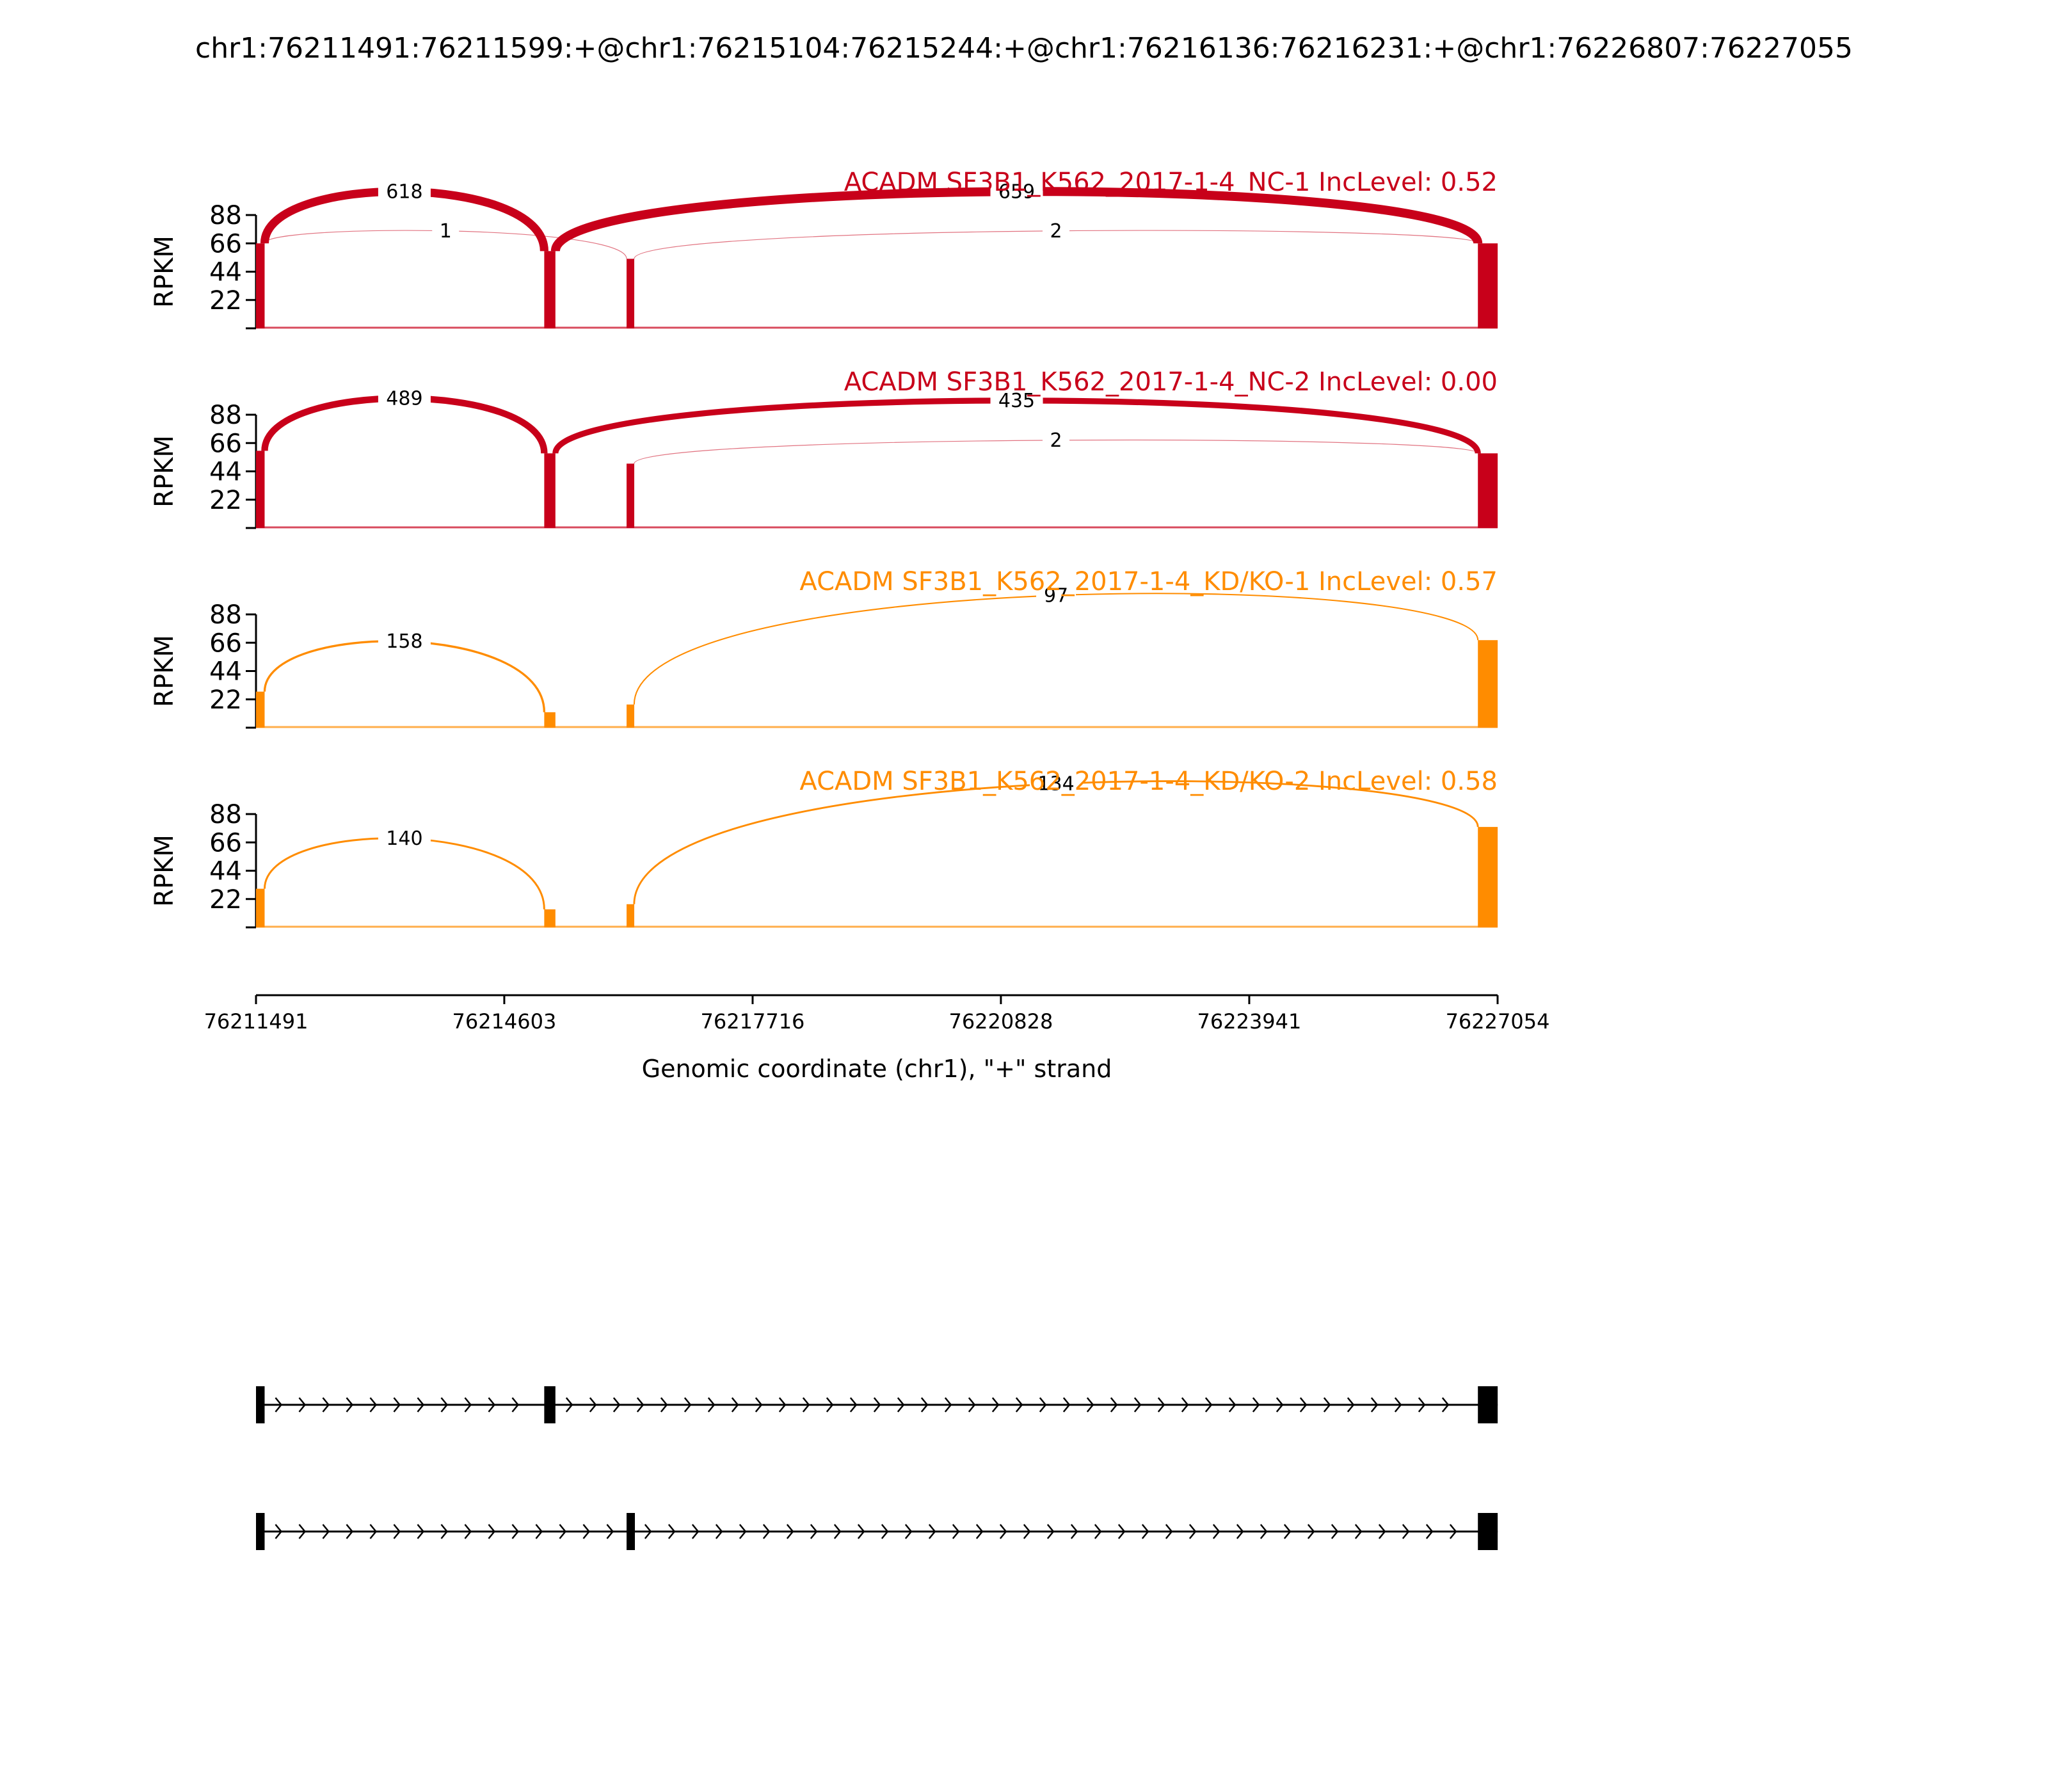 The height and width of the screenshot is (1792, 2048). I want to click on x-tick-label: 76214603, so click(504, 1021).